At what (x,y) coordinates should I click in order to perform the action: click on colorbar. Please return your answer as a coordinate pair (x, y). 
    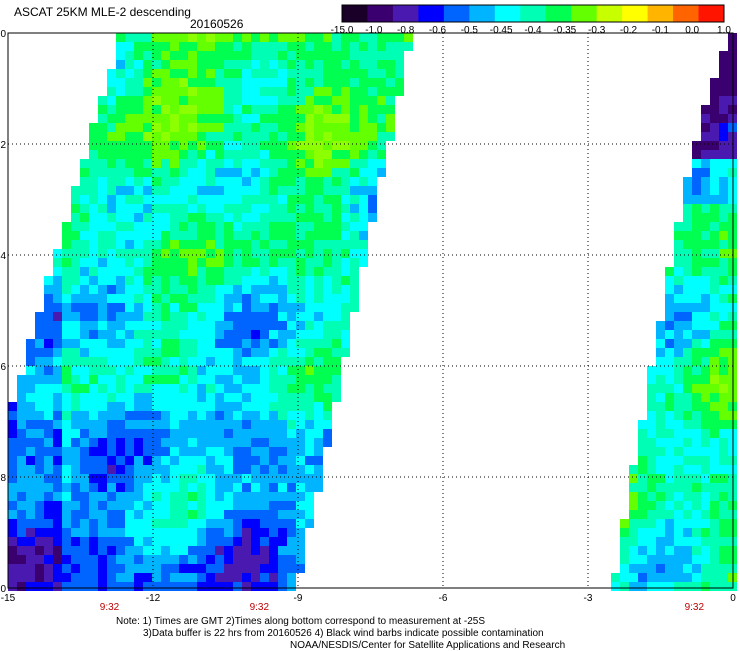
    Looking at the image, I should click on (533, 13).